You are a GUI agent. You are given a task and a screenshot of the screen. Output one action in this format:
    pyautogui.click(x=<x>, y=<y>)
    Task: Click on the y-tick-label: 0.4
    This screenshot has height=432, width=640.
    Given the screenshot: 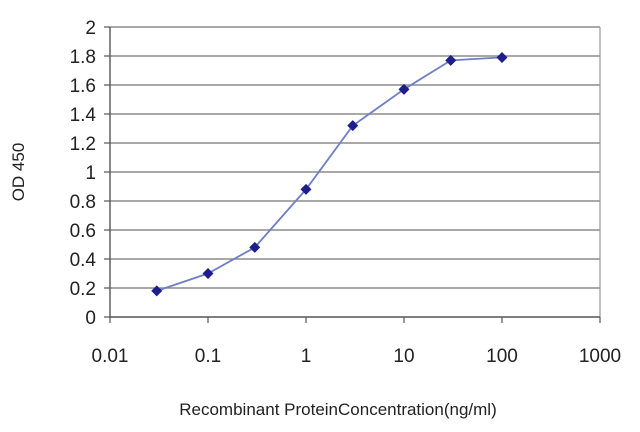 What is the action you would take?
    pyautogui.click(x=83, y=260)
    